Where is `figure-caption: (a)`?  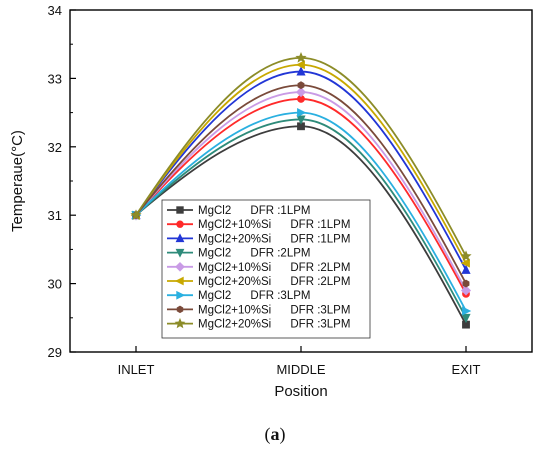 figure-caption: (a) is located at coordinates (275, 434).